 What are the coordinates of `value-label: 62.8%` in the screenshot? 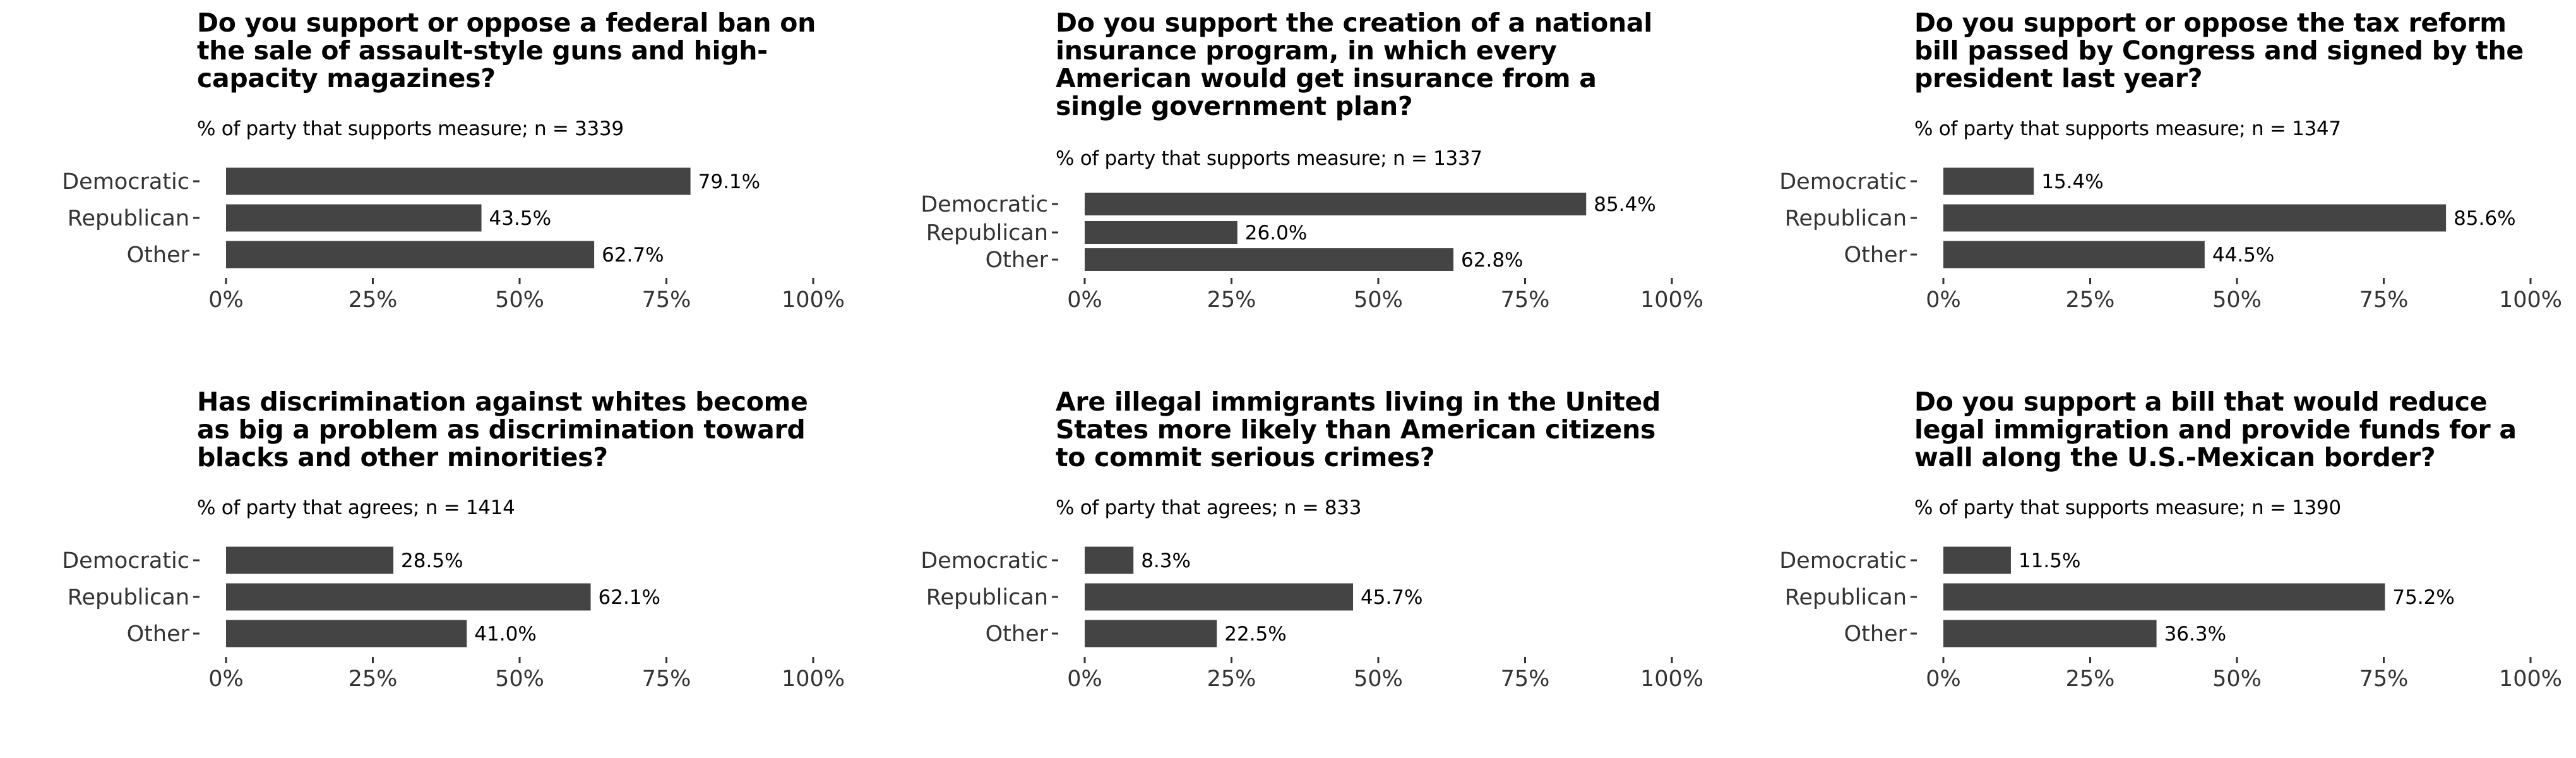 It's located at (1492, 260).